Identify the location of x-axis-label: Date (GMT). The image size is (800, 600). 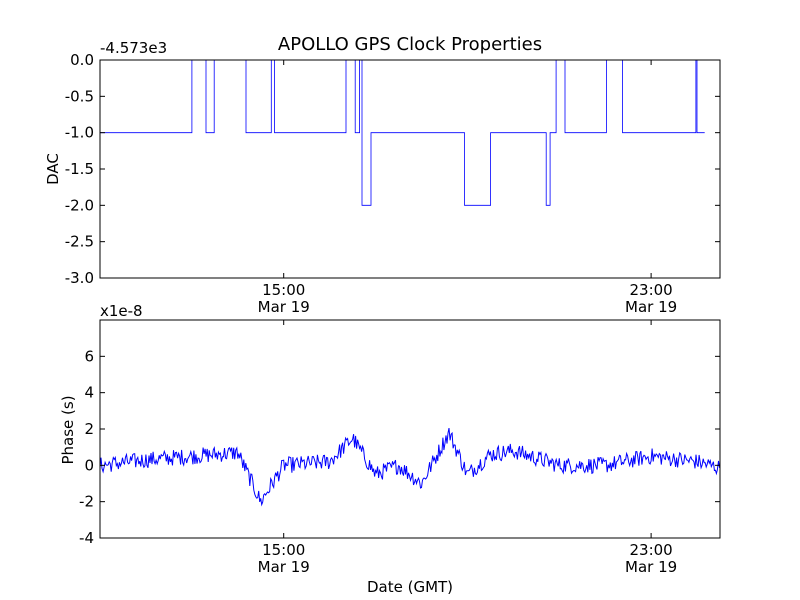
(410, 587).